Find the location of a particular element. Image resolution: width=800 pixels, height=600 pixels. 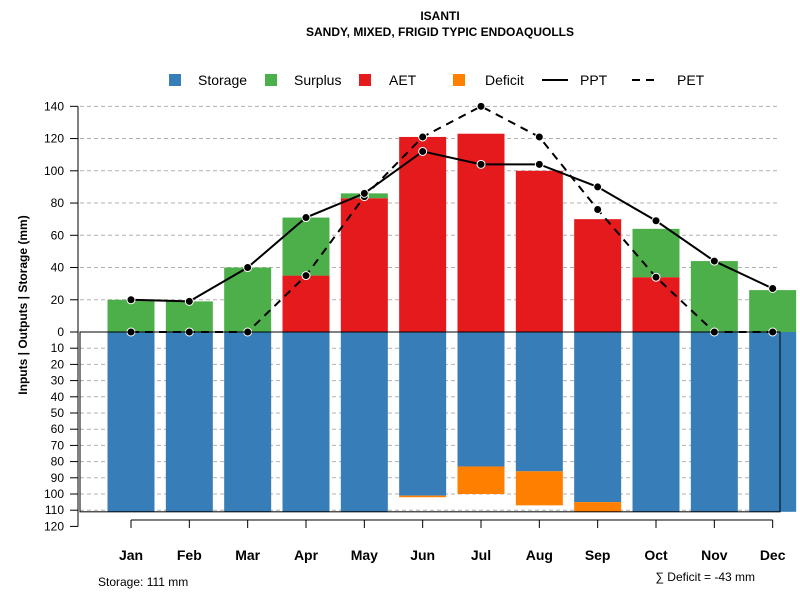

y-tick-label: 10 is located at coordinates (58, 348).